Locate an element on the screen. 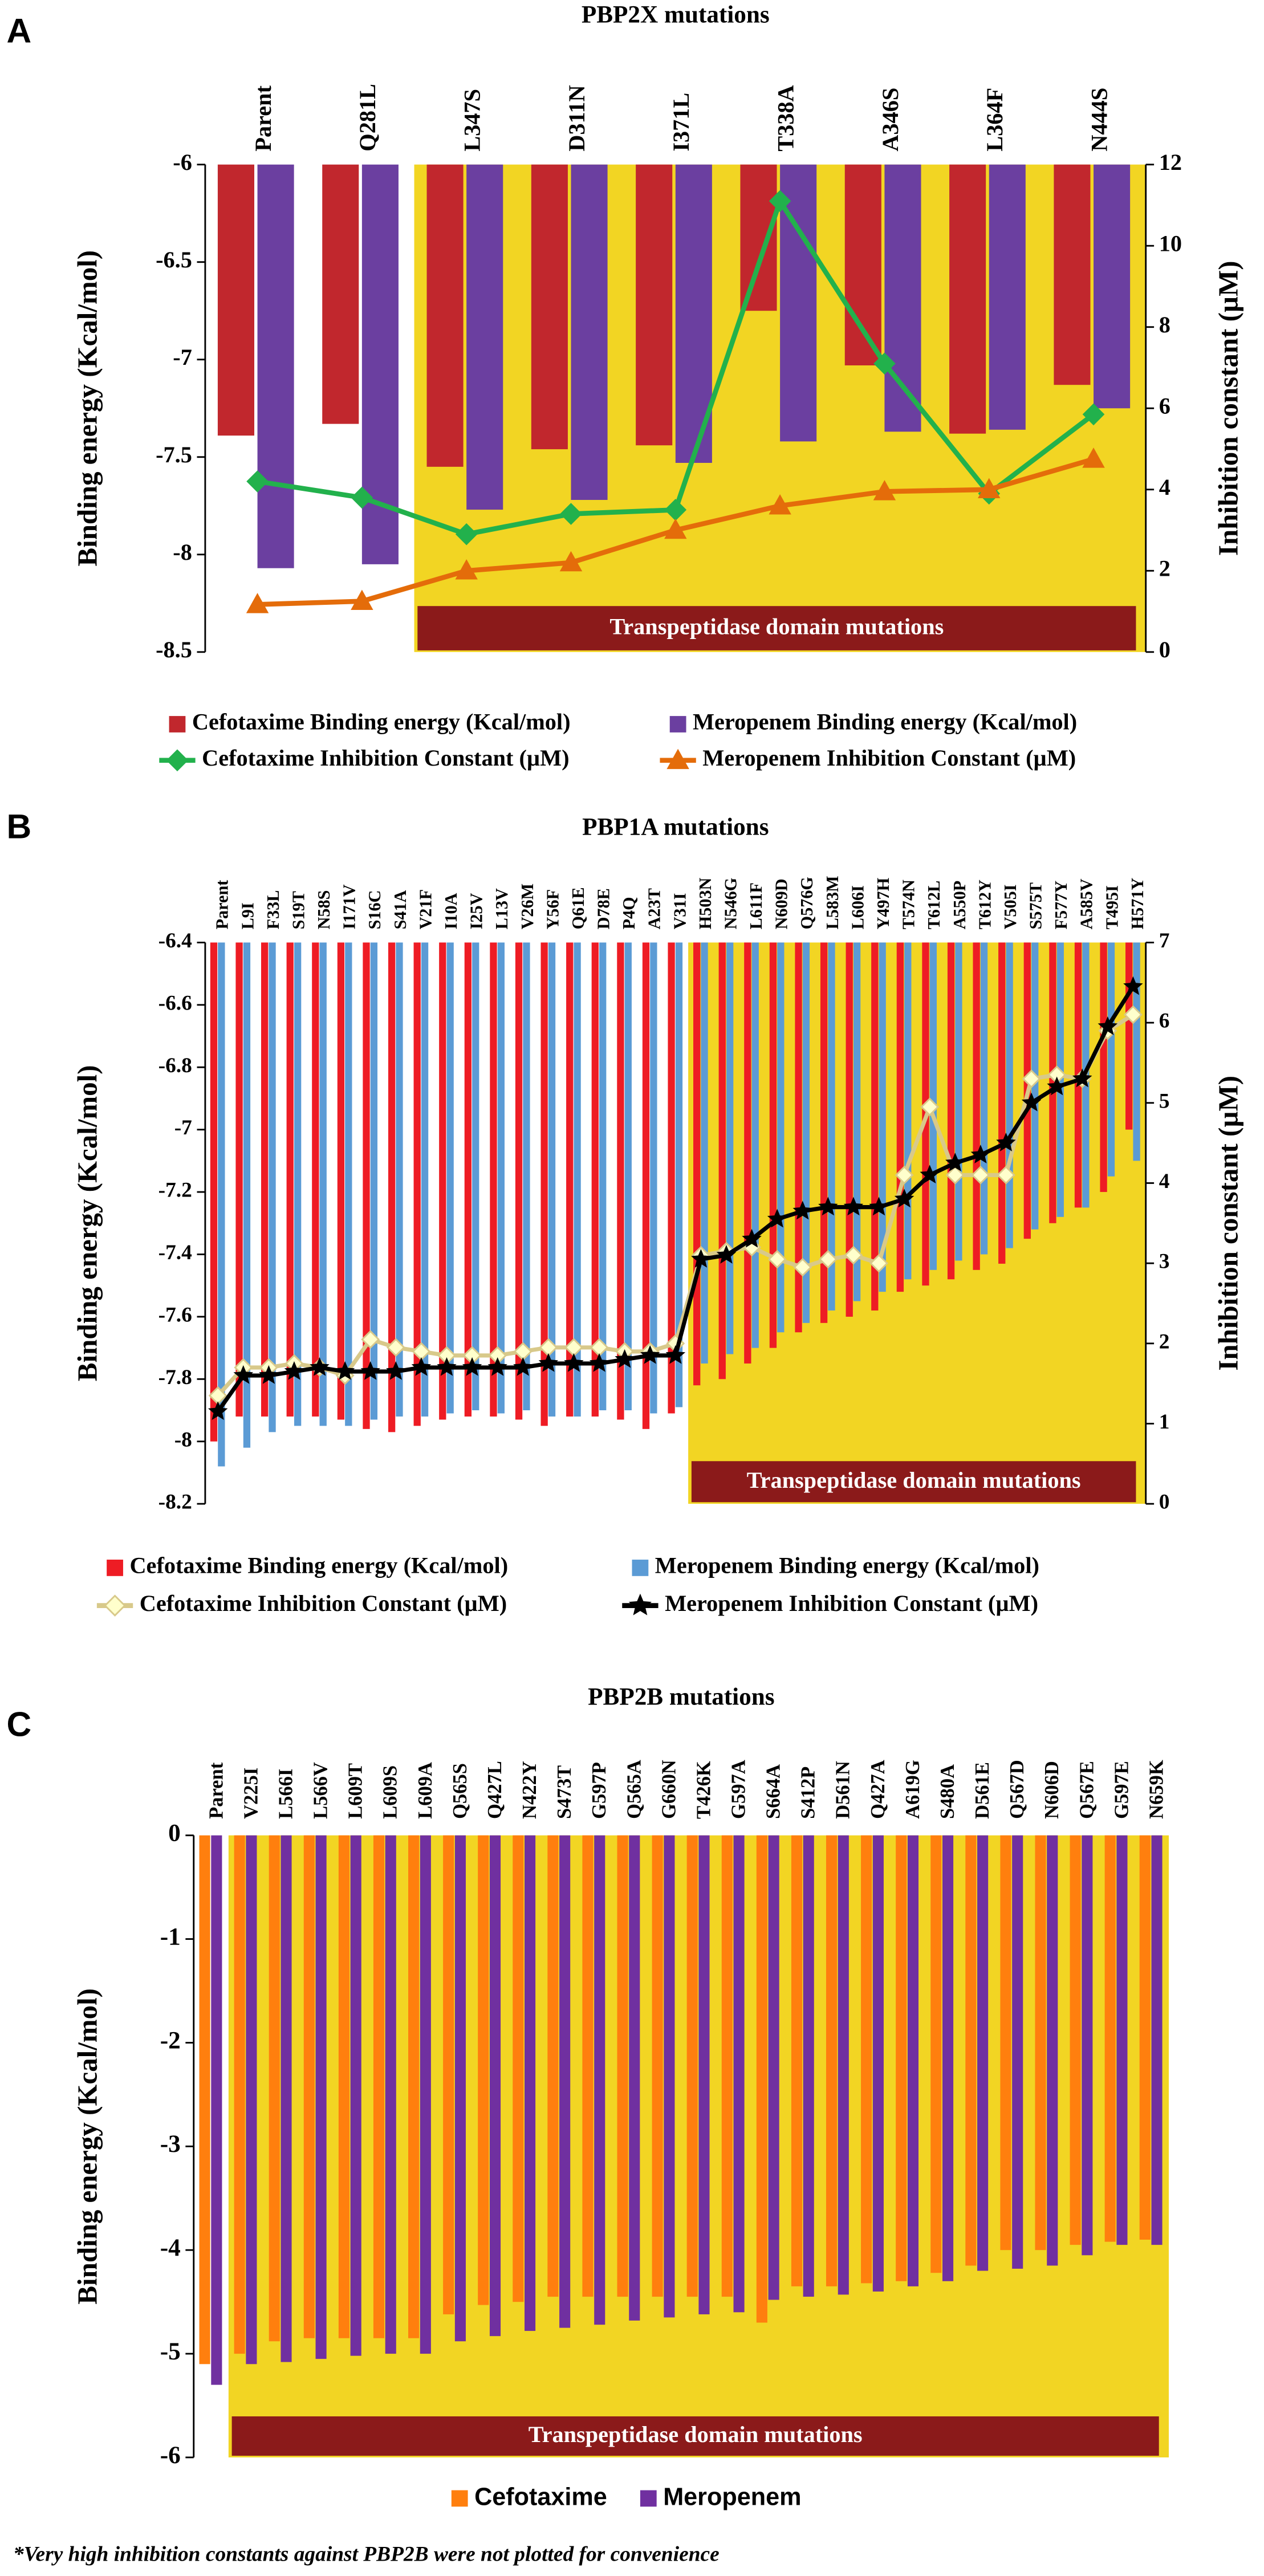  y-tick-label: -7.8 is located at coordinates (175, 1377).